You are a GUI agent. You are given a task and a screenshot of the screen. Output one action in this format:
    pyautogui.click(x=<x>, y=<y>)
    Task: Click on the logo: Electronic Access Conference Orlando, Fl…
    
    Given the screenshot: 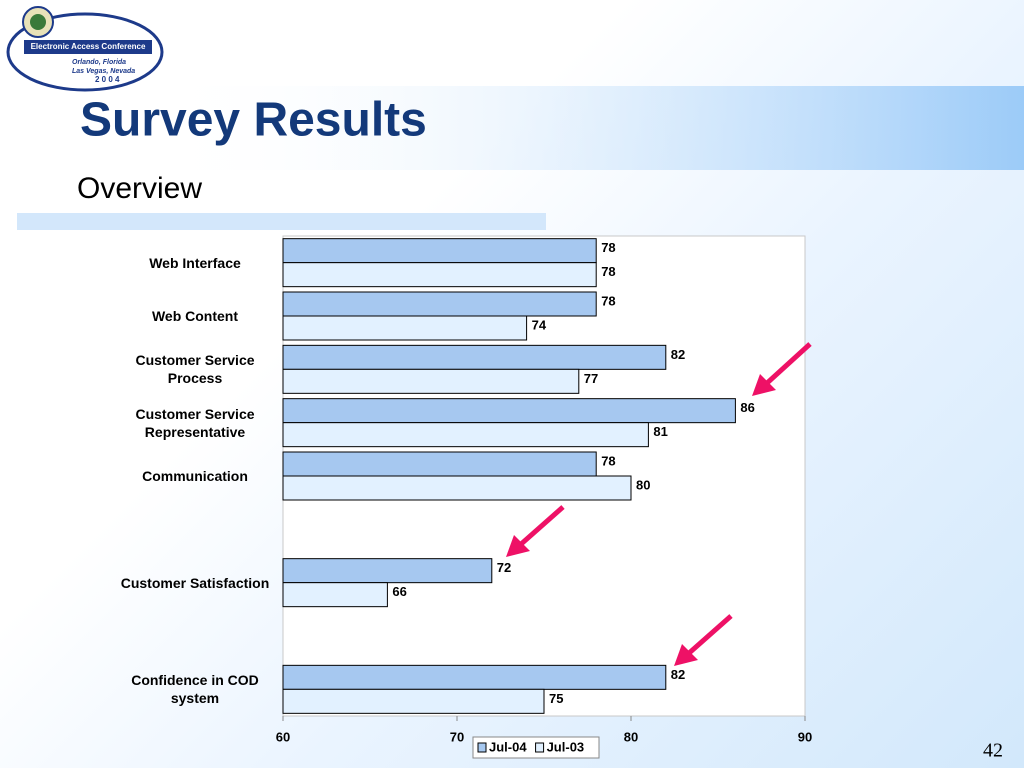 What is the action you would take?
    pyautogui.click(x=85, y=49)
    